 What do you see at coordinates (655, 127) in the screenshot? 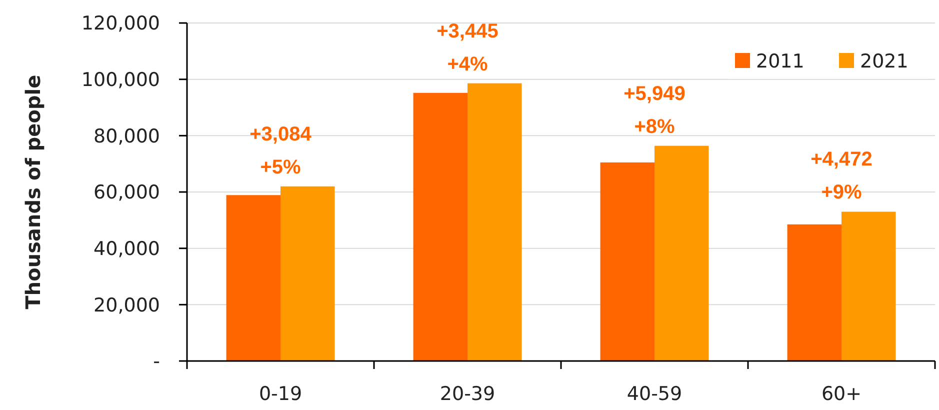
I see `annotation: +8%` at bounding box center [655, 127].